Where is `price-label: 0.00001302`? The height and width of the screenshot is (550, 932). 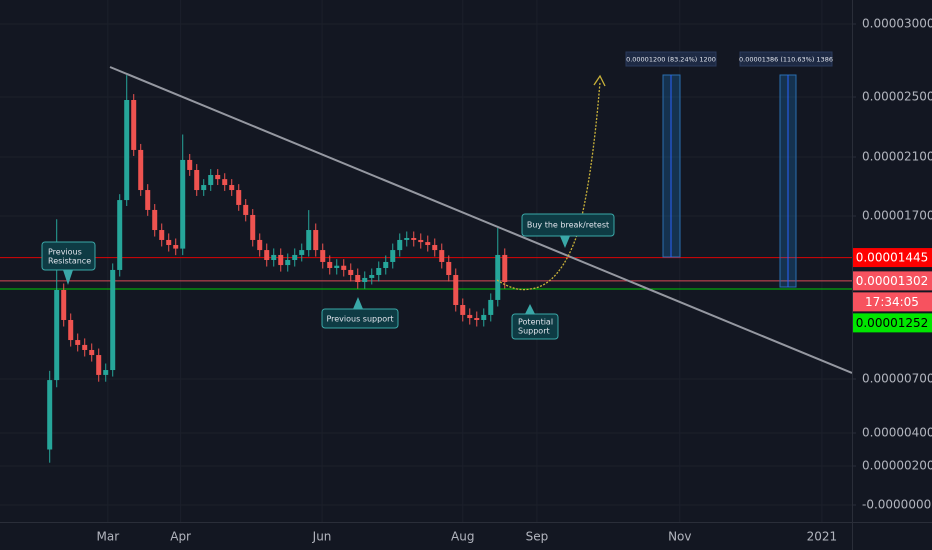
price-label: 0.00001302 is located at coordinates (892, 281).